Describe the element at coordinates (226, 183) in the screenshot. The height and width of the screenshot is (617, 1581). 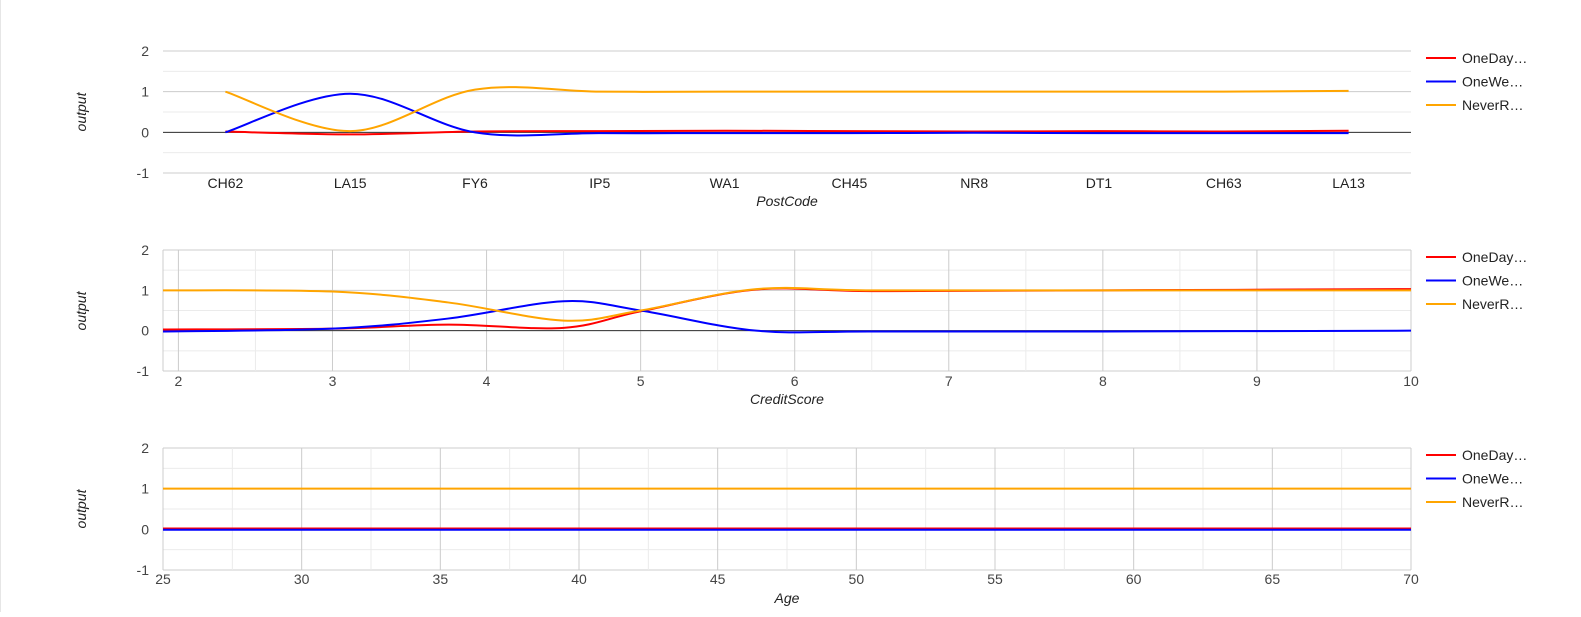
I see `x-tick-label: CH62` at that location.